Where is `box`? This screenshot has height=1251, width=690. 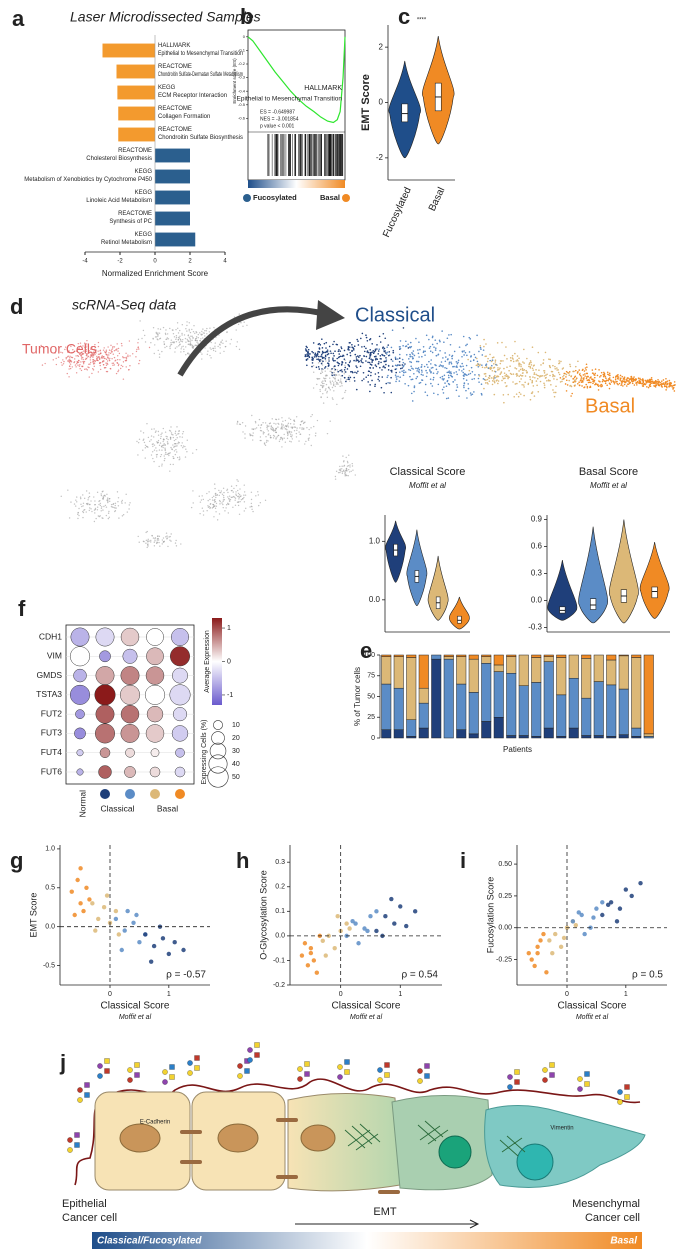
box is located at coordinates (654, 592).